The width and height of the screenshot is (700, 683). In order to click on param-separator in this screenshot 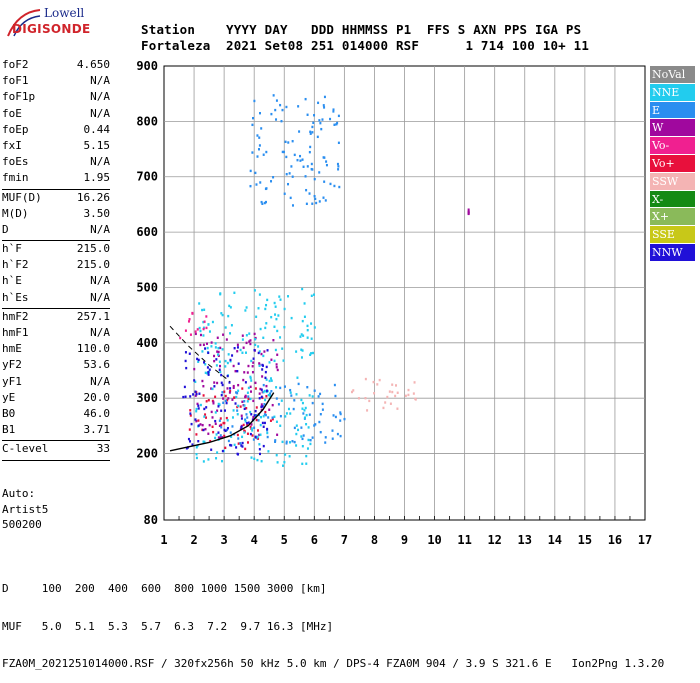, I will do `click(56, 241)`.